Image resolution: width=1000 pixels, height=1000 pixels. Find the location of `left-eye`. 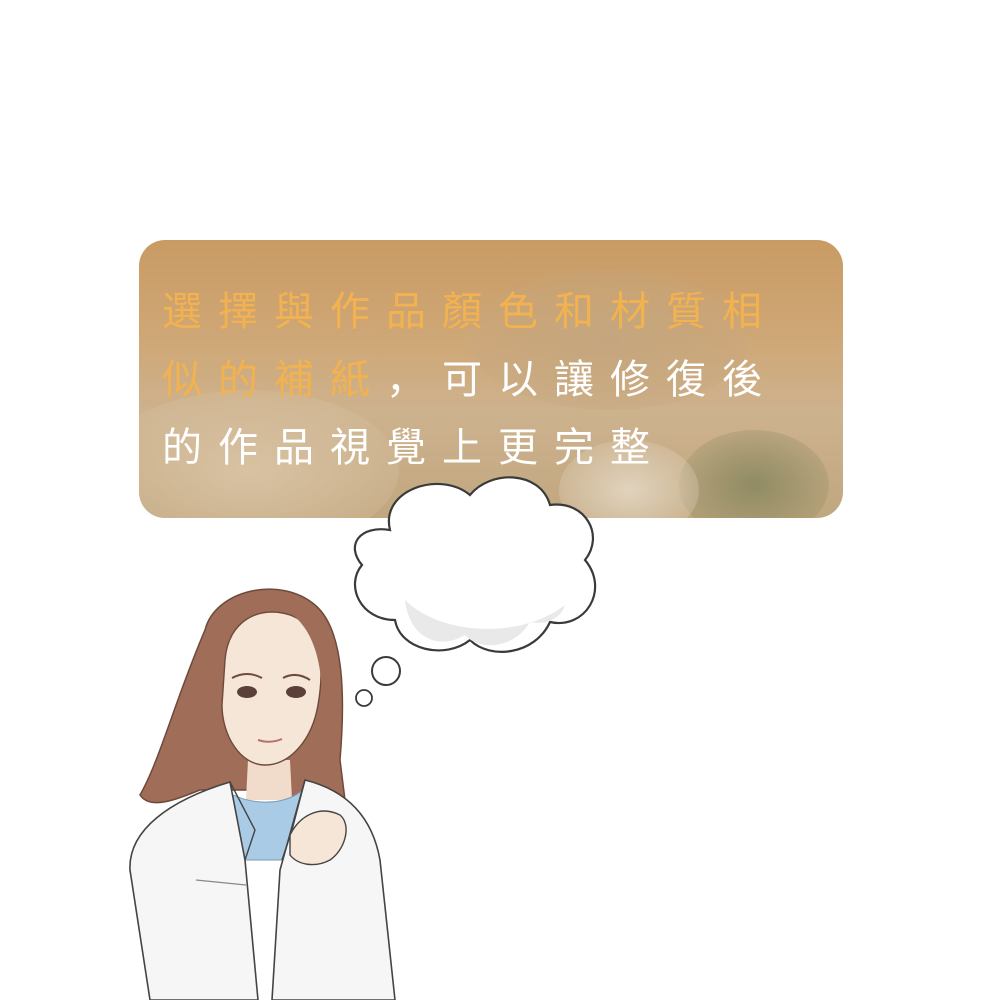

left-eye is located at coordinates (247, 692).